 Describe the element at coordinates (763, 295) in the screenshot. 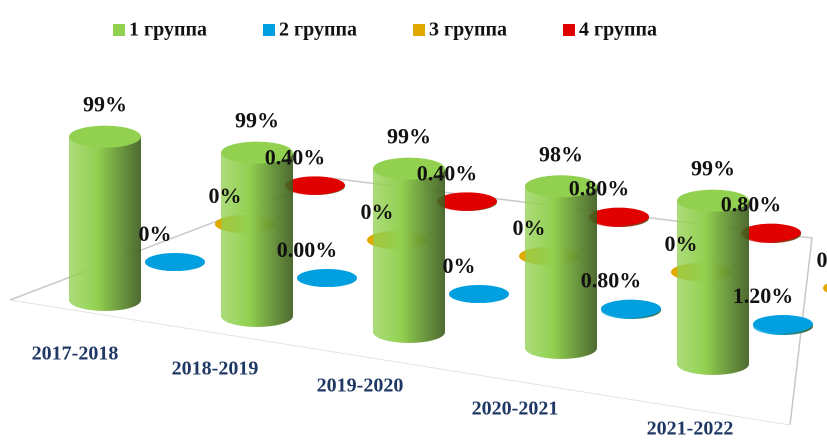

I see `data-label: 1.20%` at that location.